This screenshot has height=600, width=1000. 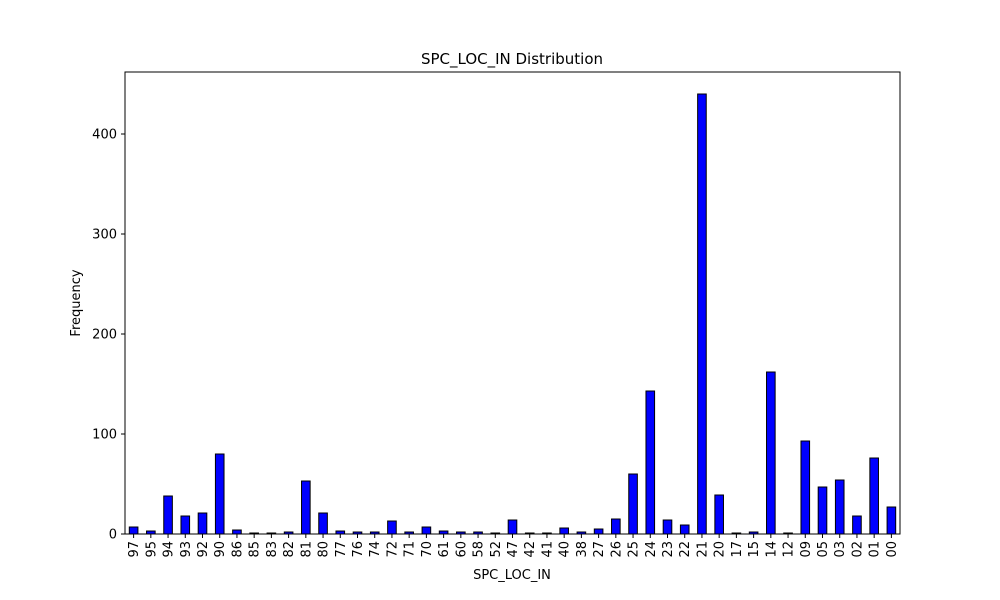 What do you see at coordinates (512, 59) in the screenshot?
I see `chart-title: SPC_LOC_IN Distribution` at bounding box center [512, 59].